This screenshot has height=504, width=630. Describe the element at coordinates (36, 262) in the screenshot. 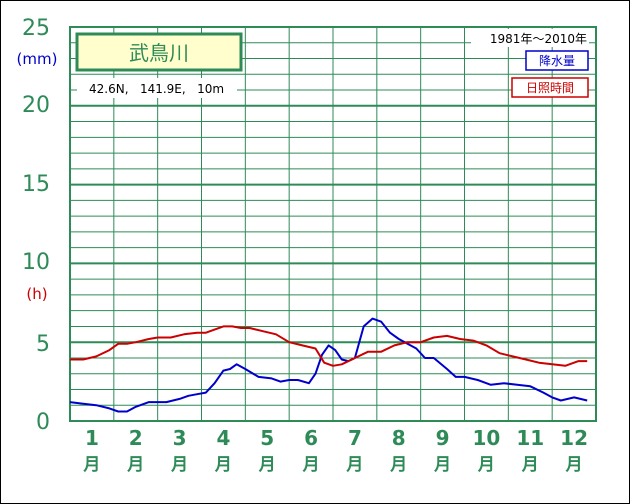

I see `y-tick-10: 10` at that location.